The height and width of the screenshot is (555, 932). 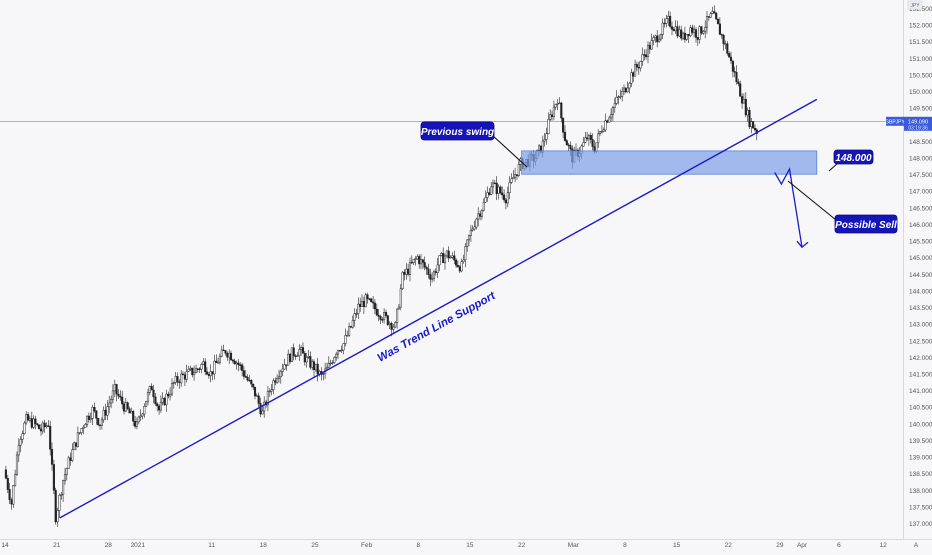 I want to click on y-tick-label: 139.000, so click(x=920, y=458).